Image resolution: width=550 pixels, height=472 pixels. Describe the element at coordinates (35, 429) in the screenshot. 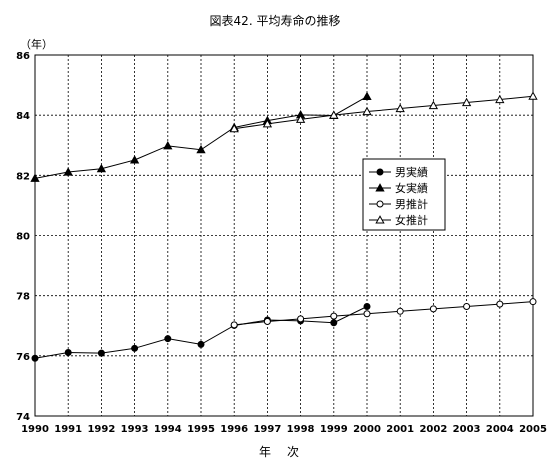

I see `x-tick-label: 1990` at that location.